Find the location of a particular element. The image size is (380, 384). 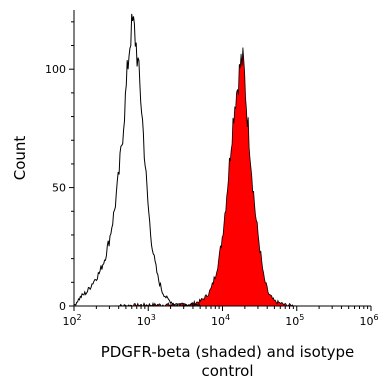

x-tick-label: 10² is located at coordinates (71, 320).